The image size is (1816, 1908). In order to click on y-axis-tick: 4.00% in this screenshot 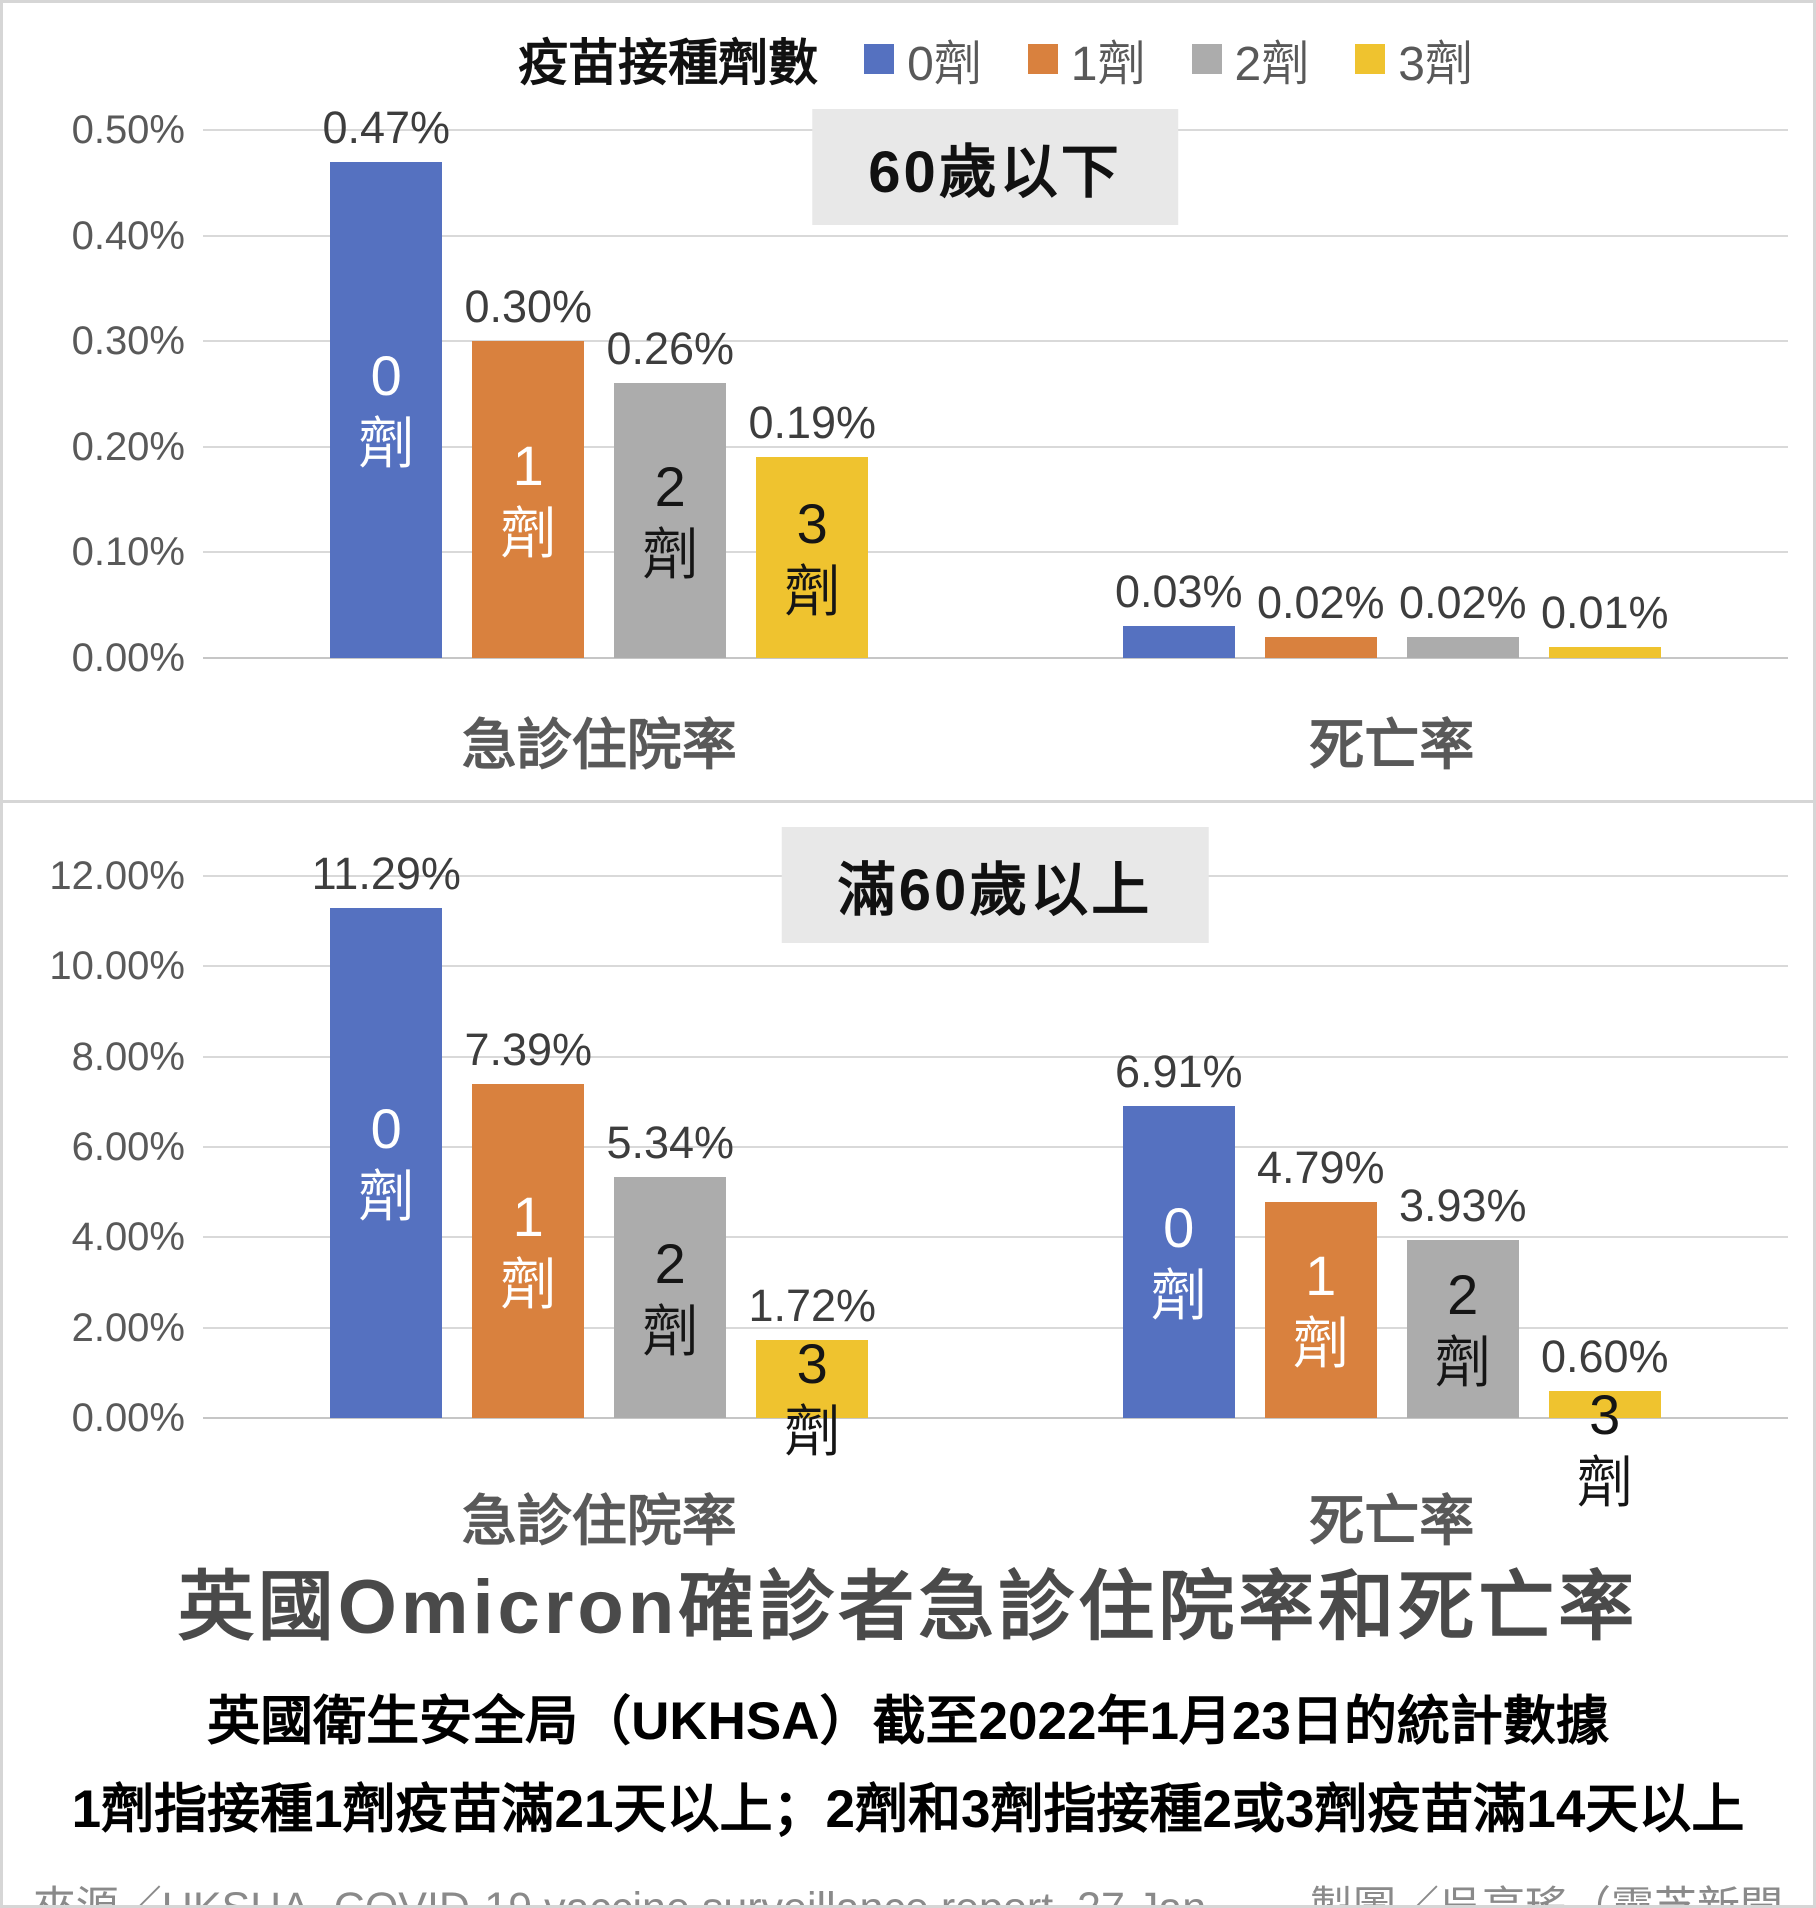, I will do `click(128, 1237)`.